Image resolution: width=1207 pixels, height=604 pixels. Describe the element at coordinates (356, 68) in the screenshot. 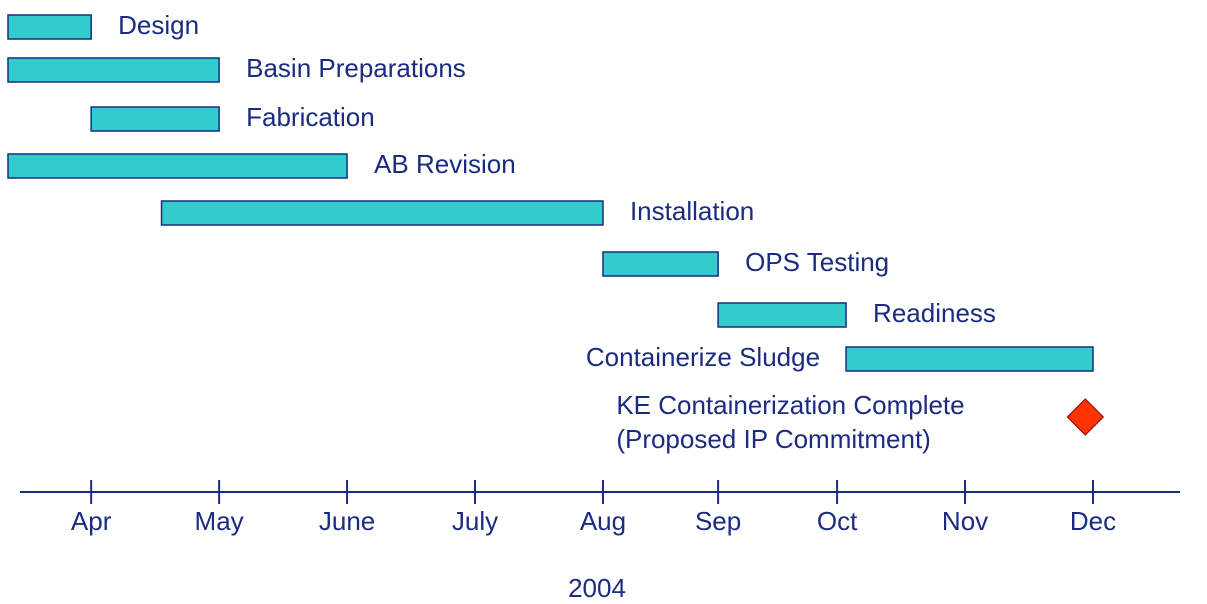

I see `task-label: Basin Preparations` at that location.